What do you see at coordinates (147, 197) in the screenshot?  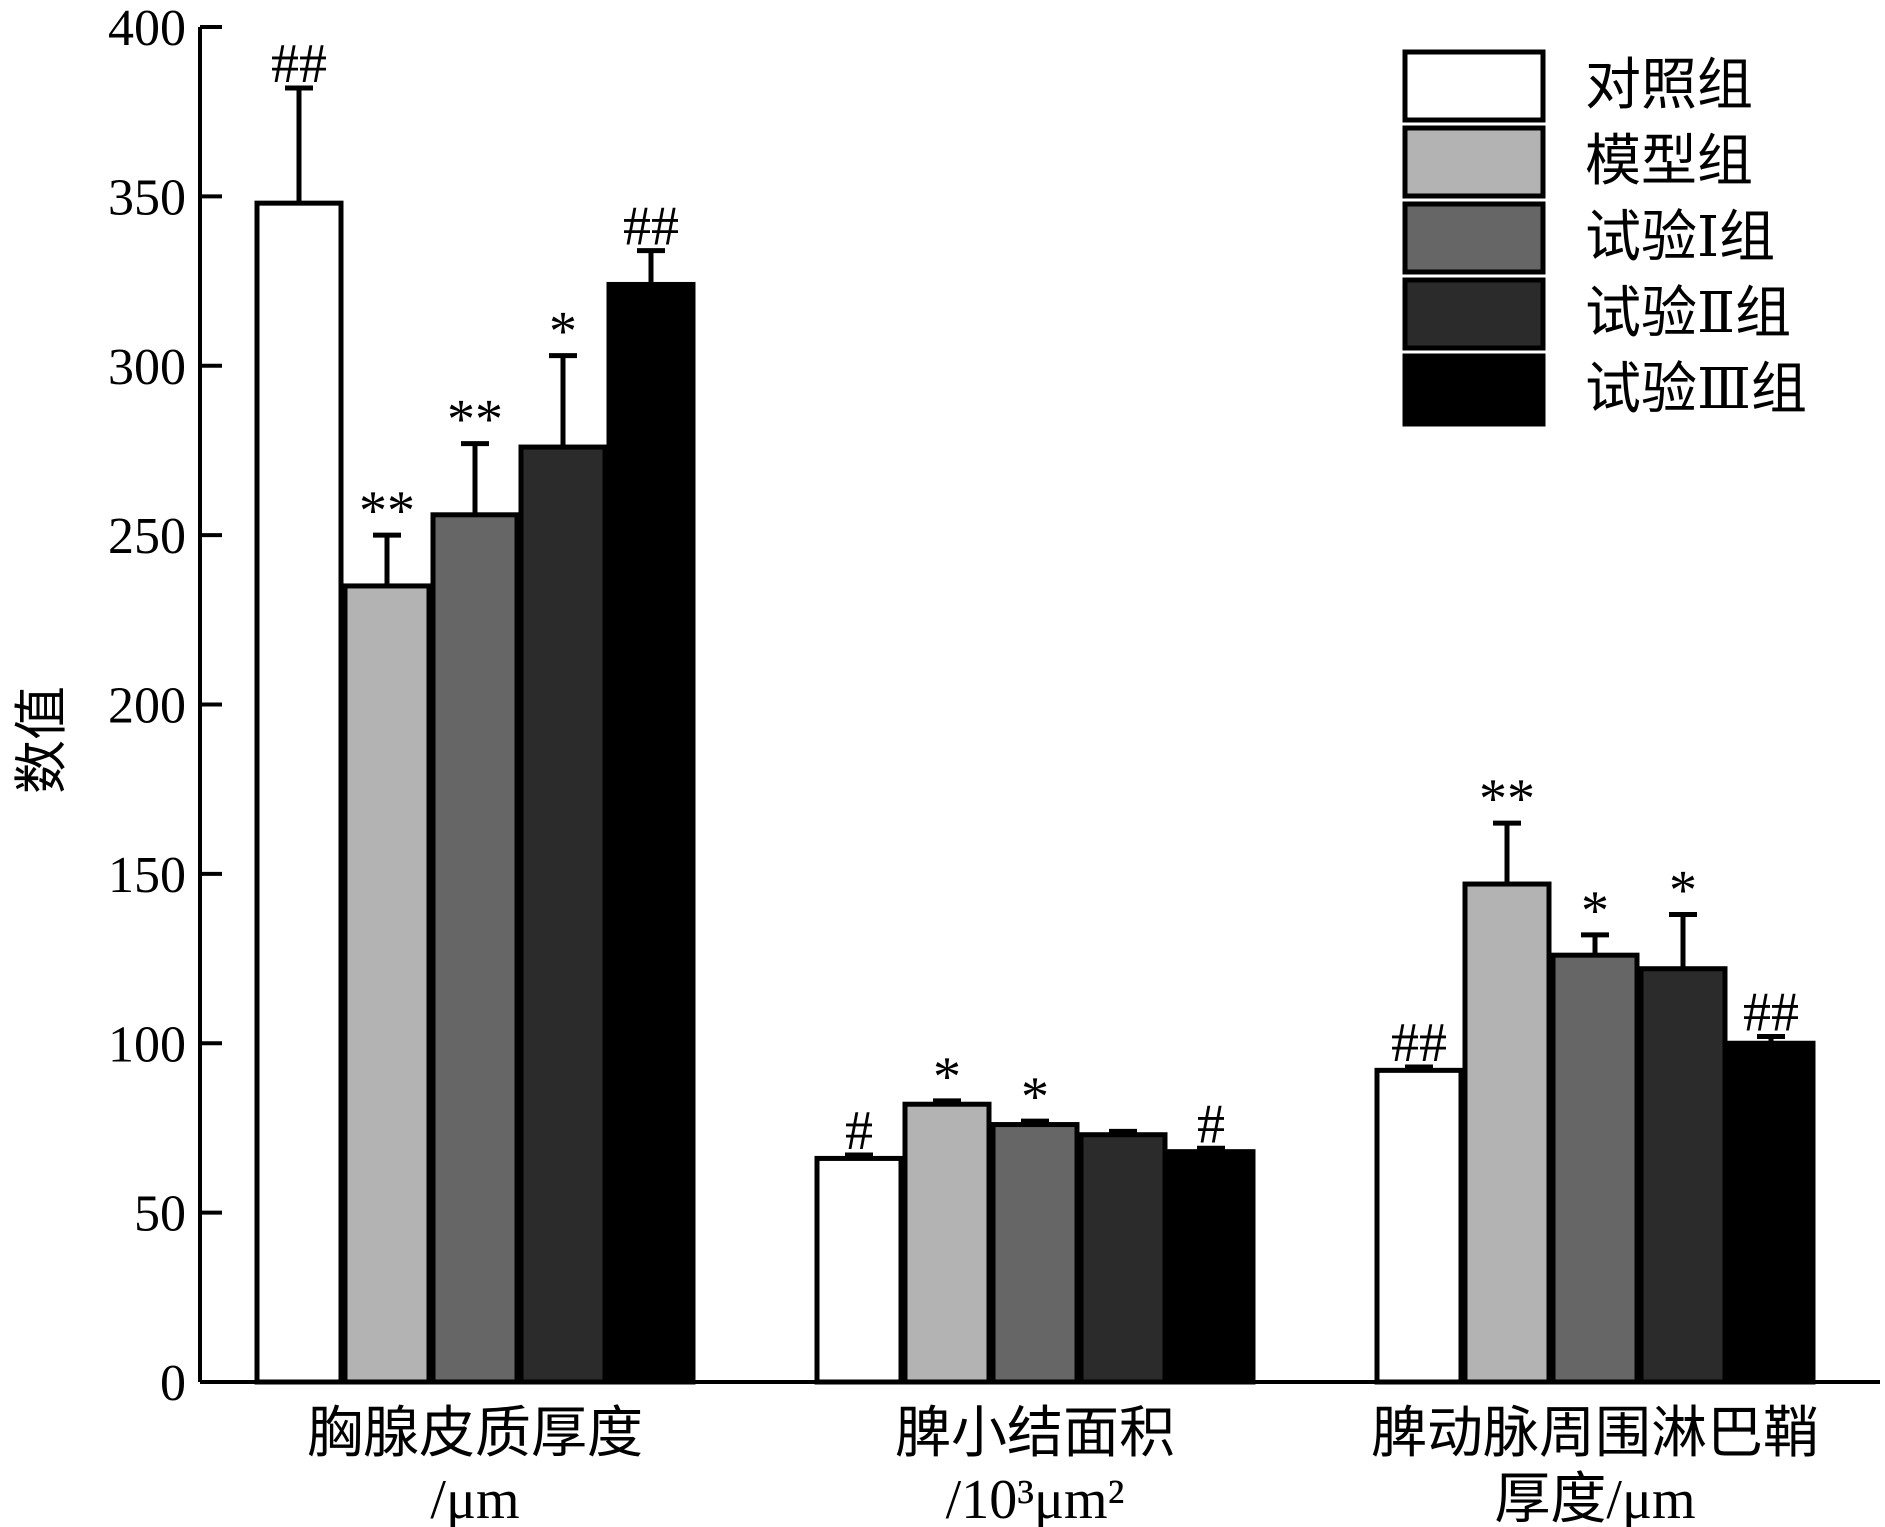 I see `y-tick-label: 350` at bounding box center [147, 197].